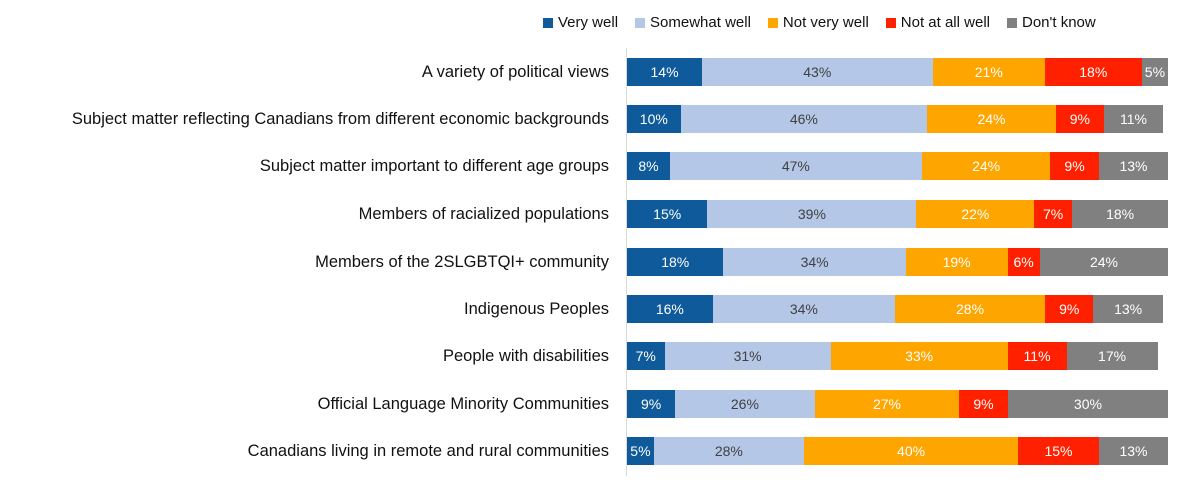 This screenshot has height=490, width=1186. I want to click on bar-segment: 27%, so click(887, 404).